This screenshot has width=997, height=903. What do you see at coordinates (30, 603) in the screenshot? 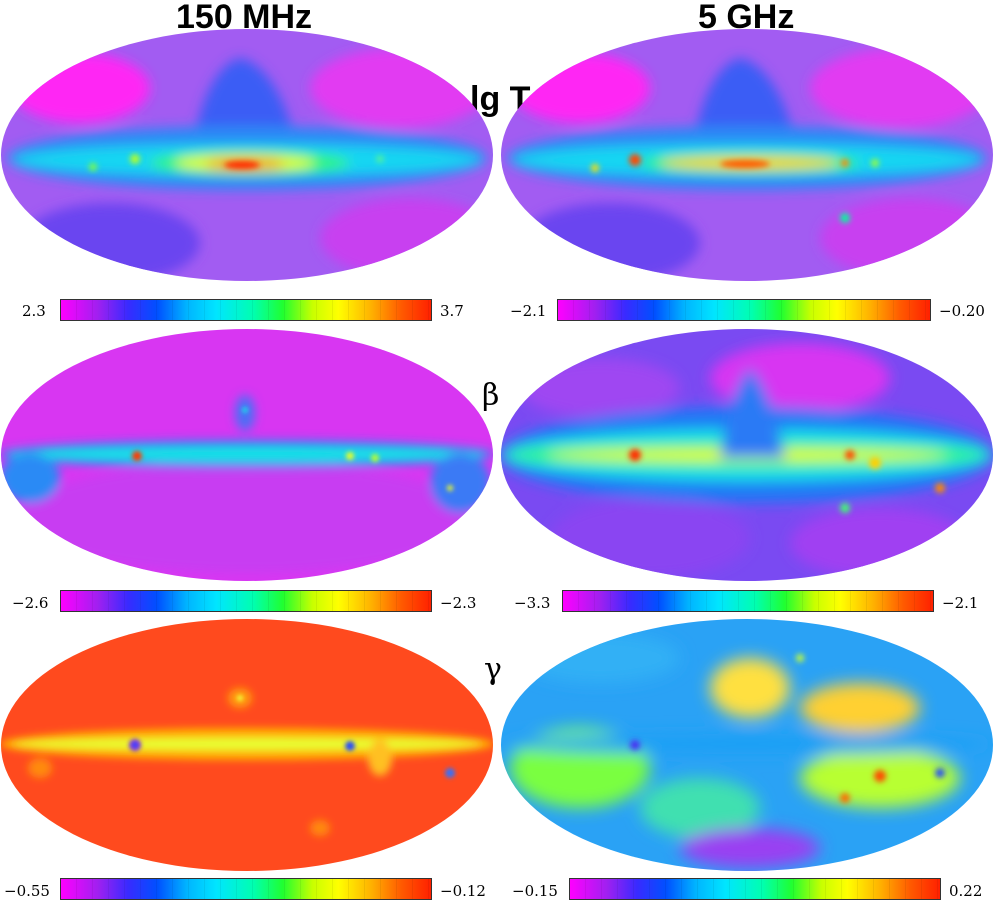
I see `colorbar-min-beta-150mhz: −2.6` at bounding box center [30, 603].